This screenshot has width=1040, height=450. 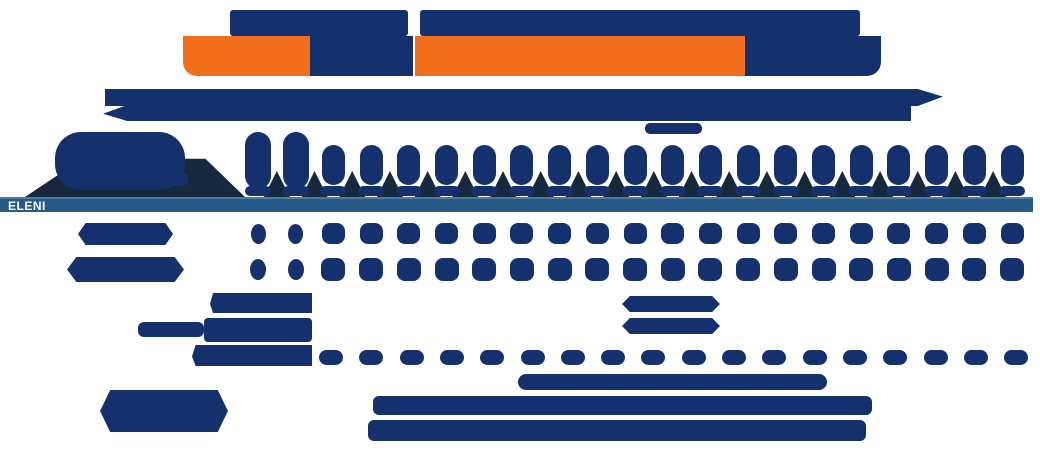 What do you see at coordinates (120, 161) in the screenshot?
I see `corner-title-redaction` at bounding box center [120, 161].